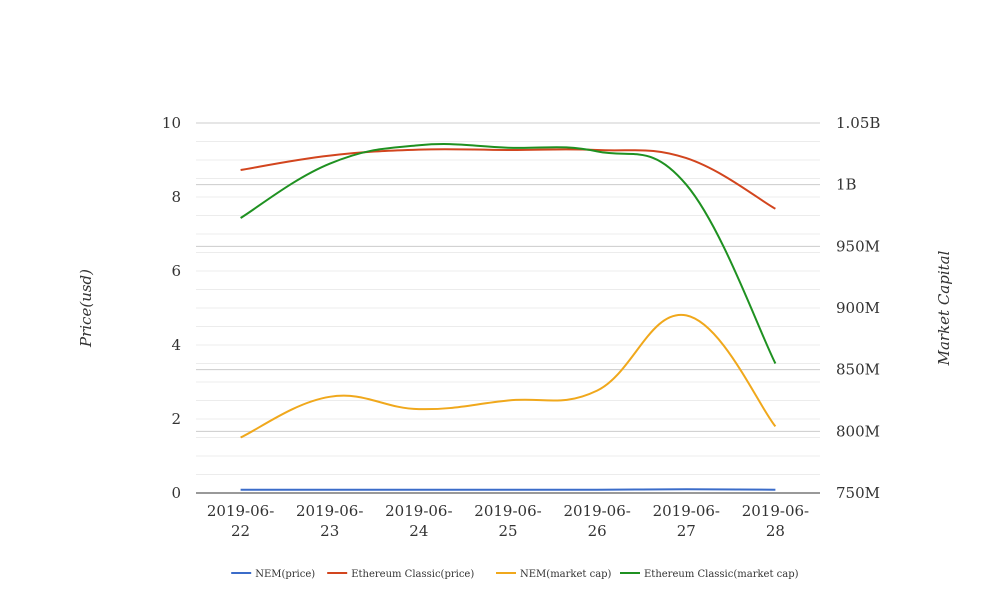  I want to click on right-axis: 750M 800M 850M 900M 950M 1B 1.05B, so click(858, 308).